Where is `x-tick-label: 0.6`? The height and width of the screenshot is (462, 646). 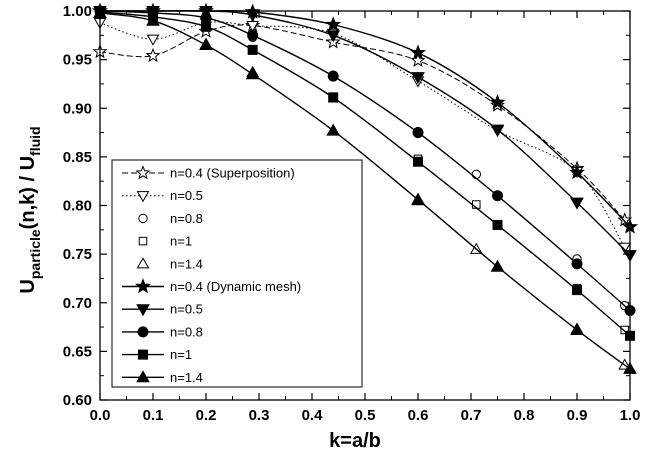
x-tick-label: 0.6 is located at coordinates (418, 415).